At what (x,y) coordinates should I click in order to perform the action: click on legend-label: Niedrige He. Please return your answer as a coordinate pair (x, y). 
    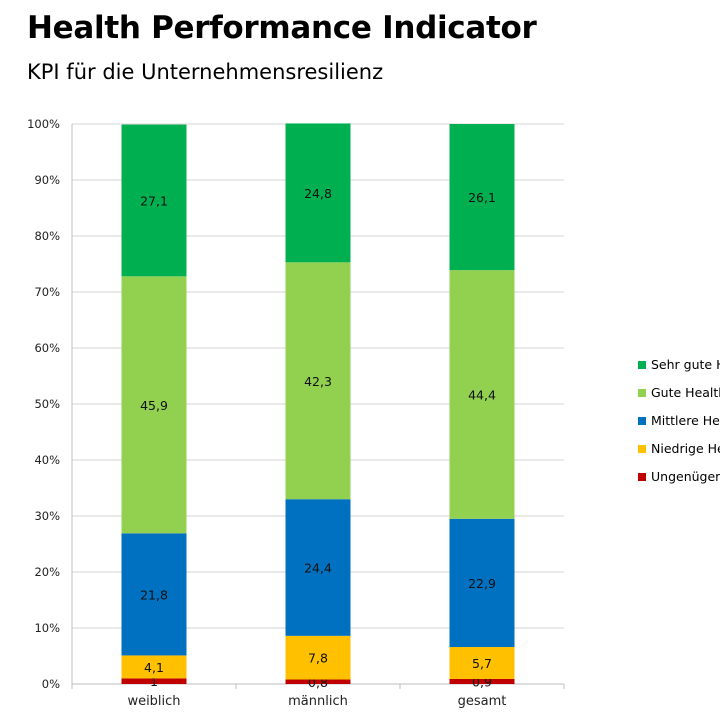
    Looking at the image, I should click on (685, 448).